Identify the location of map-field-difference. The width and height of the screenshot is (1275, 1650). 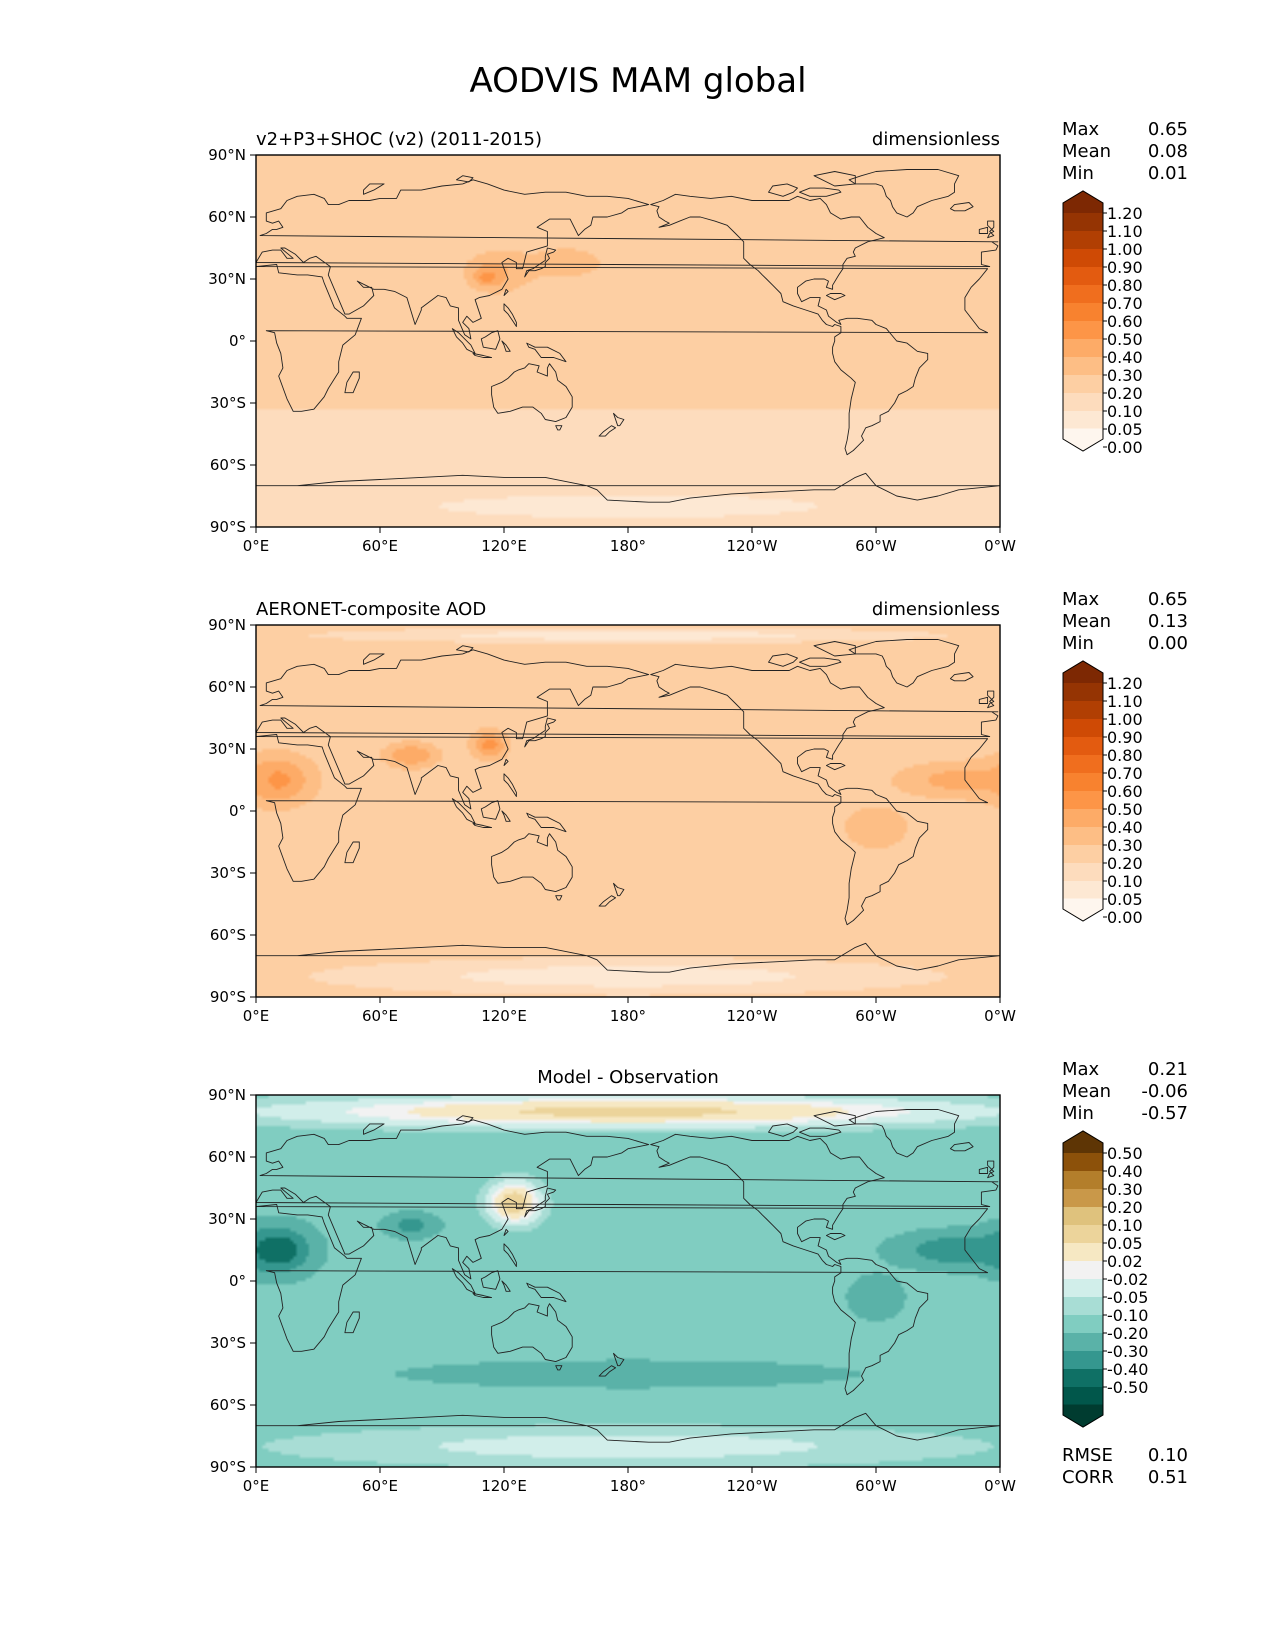
(628, 1281).